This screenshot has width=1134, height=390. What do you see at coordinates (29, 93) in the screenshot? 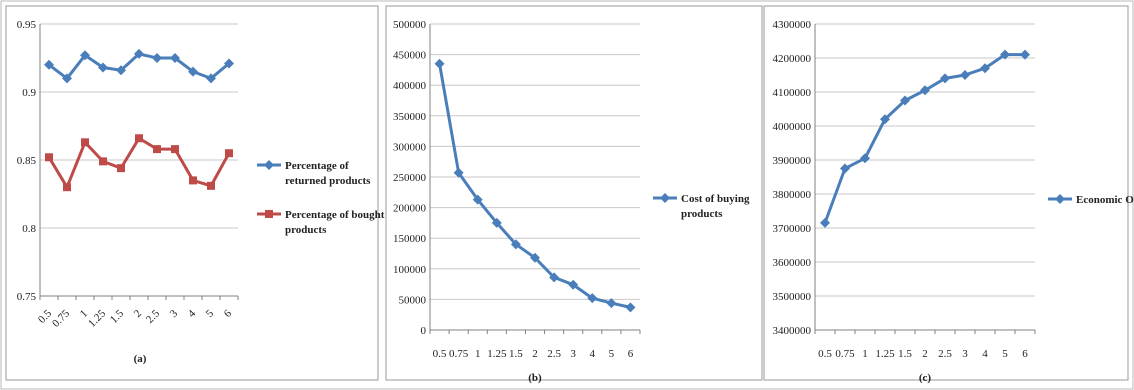
I see `y-tick-label: 0.9` at bounding box center [29, 93].